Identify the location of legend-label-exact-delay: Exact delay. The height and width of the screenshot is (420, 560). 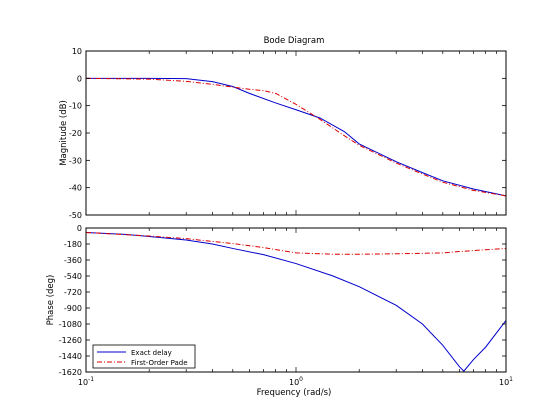
(151, 353).